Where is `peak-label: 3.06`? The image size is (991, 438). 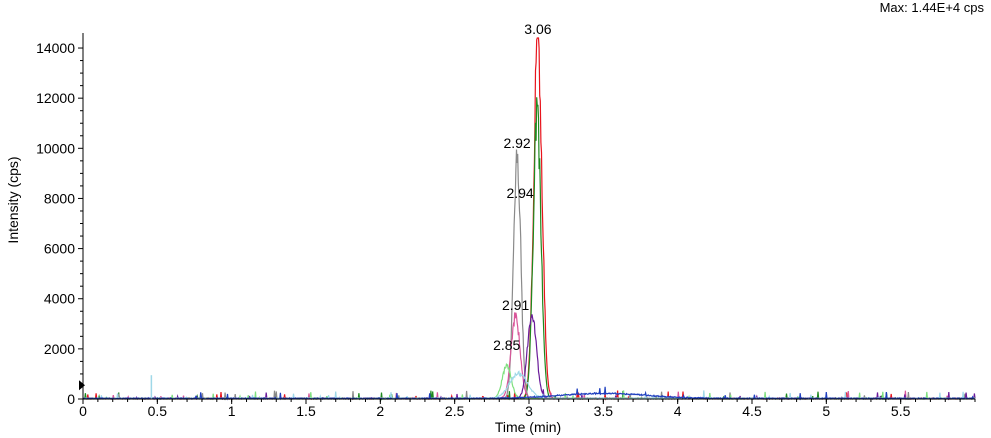 peak-label: 3.06 is located at coordinates (537, 29).